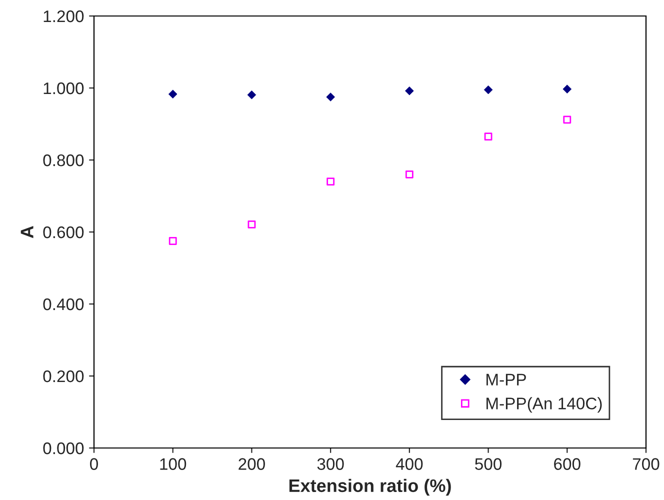 Image resolution: width=664 pixels, height=500 pixels. I want to click on x-tick-label: 200, so click(251, 464).